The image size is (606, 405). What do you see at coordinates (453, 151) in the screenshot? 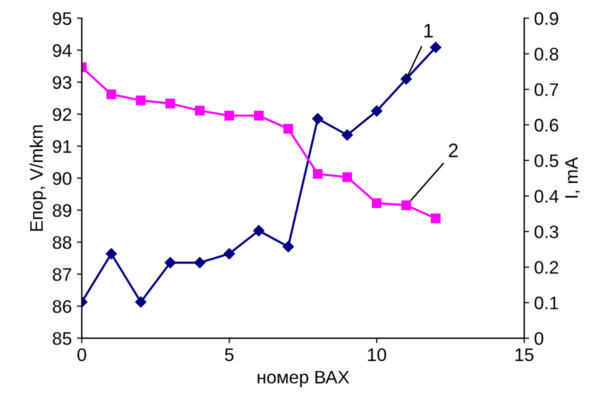
I see `annotation: 2` at bounding box center [453, 151].